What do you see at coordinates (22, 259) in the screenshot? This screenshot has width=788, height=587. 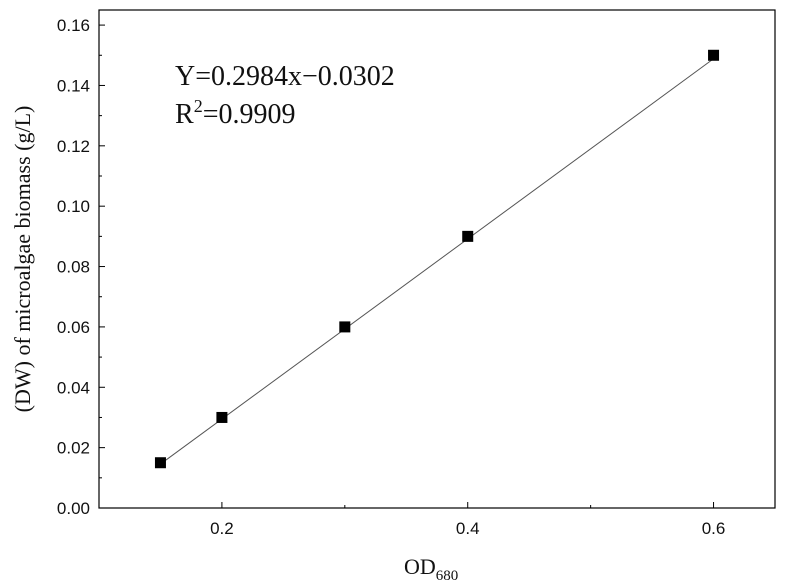 I see `y-axis-title: (DW) of microalgae biomass (g/L)` at bounding box center [22, 259].